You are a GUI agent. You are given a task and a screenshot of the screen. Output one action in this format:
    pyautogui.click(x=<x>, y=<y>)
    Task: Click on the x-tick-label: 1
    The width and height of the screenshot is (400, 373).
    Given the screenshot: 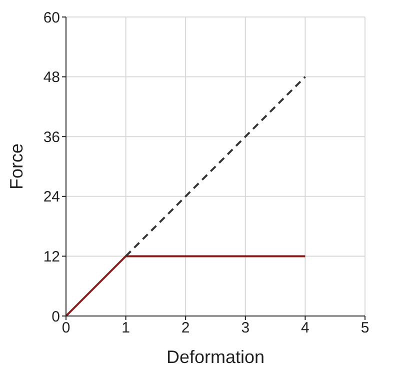 What is the action you would take?
    pyautogui.click(x=126, y=328)
    